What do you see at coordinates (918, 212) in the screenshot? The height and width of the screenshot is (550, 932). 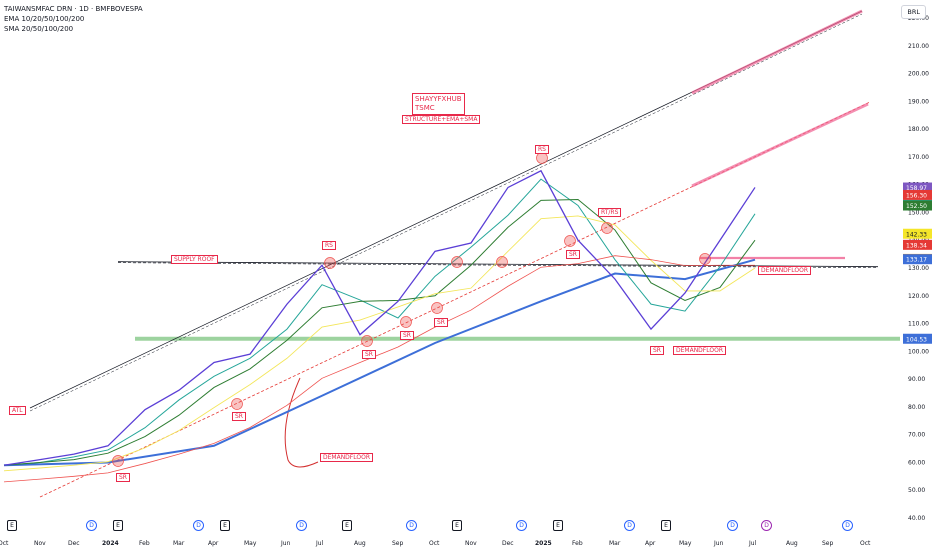 I see `y-tick-label: 150.00` at bounding box center [918, 212].